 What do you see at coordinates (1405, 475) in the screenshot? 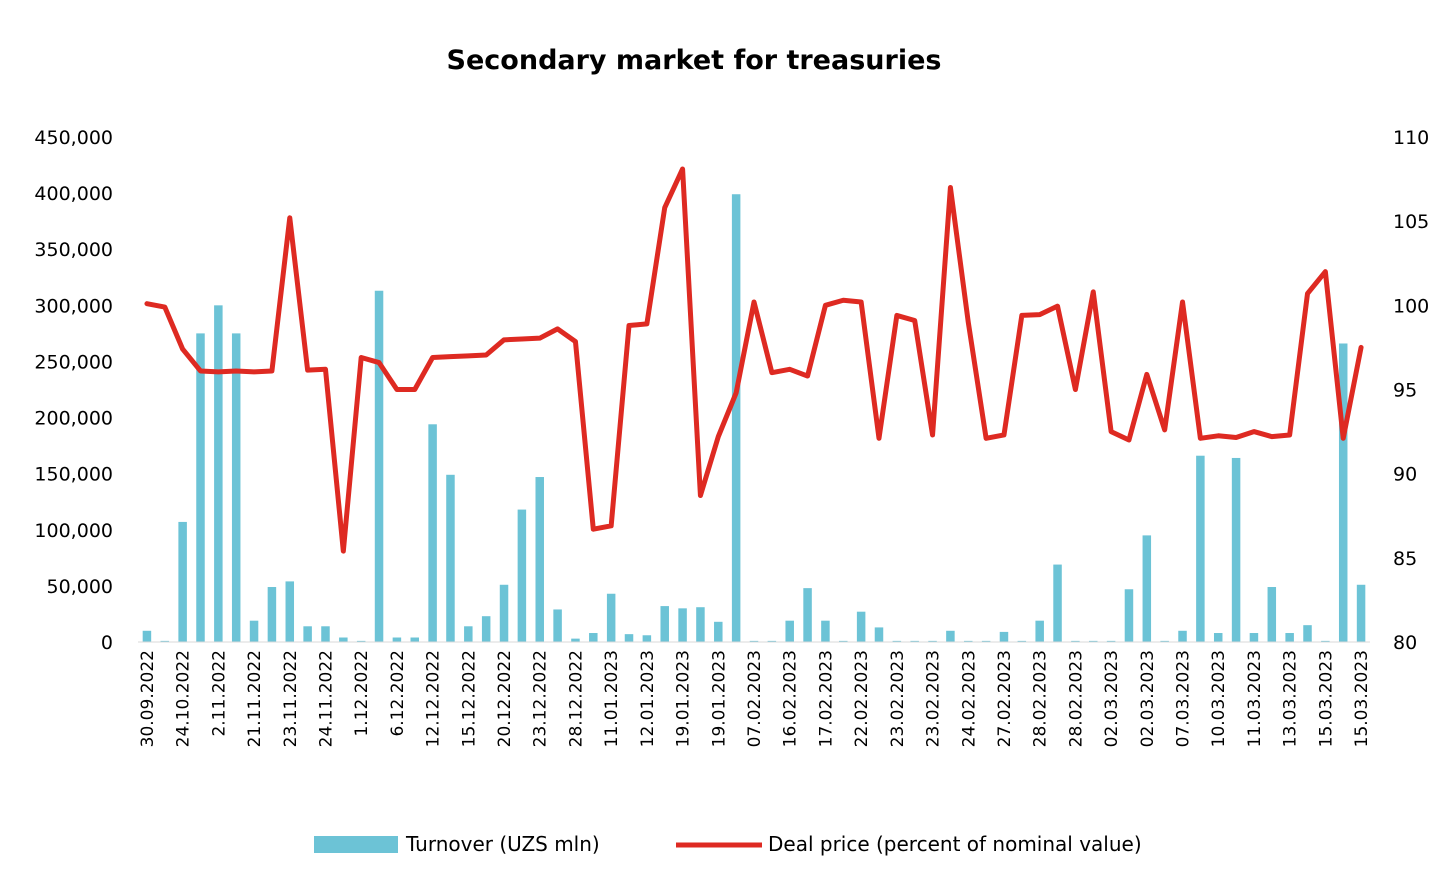
I see `y-right-tick-label: 90` at bounding box center [1405, 475].